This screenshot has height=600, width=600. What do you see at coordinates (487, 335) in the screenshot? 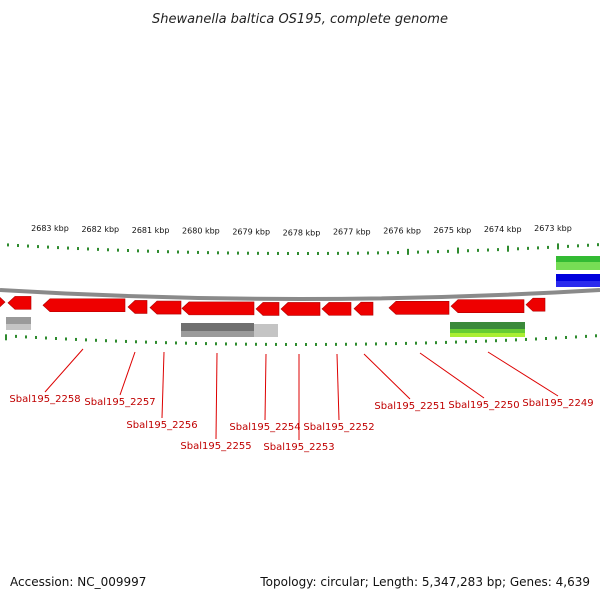
I see `lime-feature` at bounding box center [487, 335].